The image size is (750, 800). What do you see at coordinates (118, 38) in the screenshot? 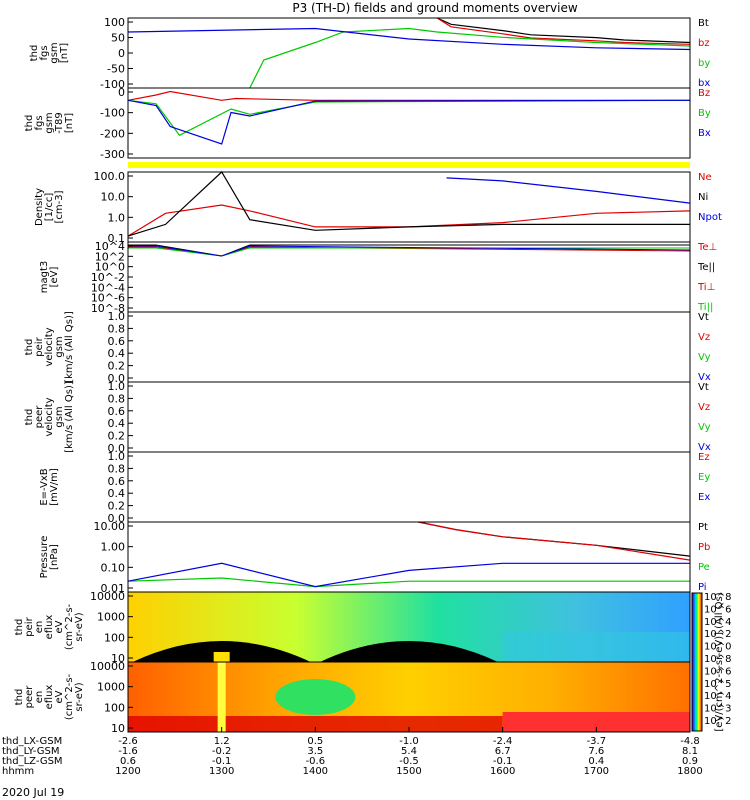
I see `y-tick-label: 50` at bounding box center [118, 38].